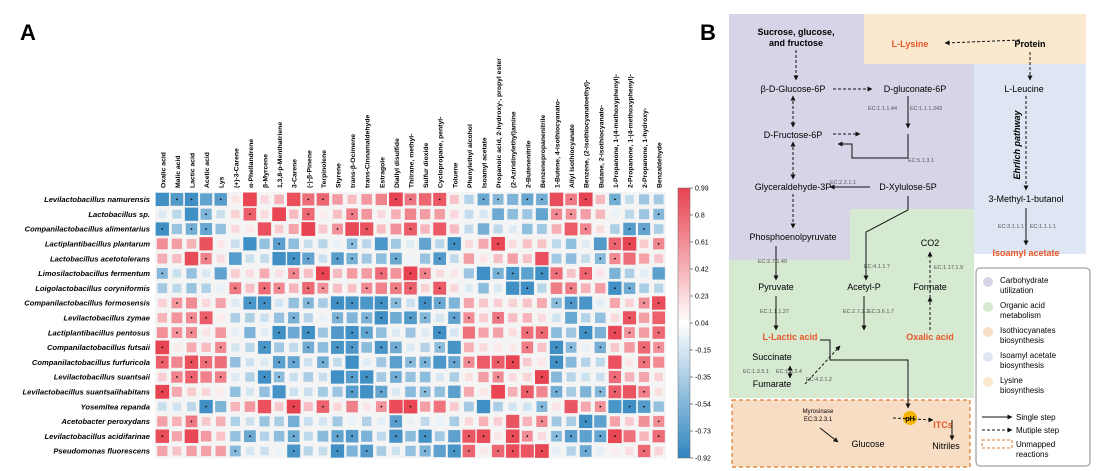  Describe the element at coordinates (703, 351) in the screenshot. I see `colorbar-tick: -0.15` at that location.